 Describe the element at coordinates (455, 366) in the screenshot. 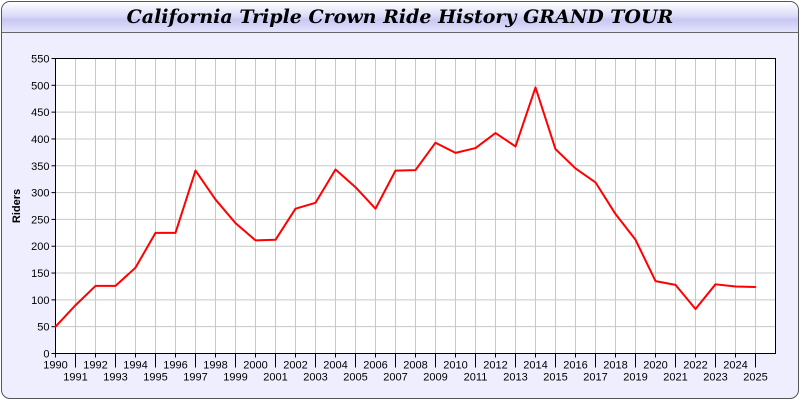

I see `x-tick-label: 2010` at that location.